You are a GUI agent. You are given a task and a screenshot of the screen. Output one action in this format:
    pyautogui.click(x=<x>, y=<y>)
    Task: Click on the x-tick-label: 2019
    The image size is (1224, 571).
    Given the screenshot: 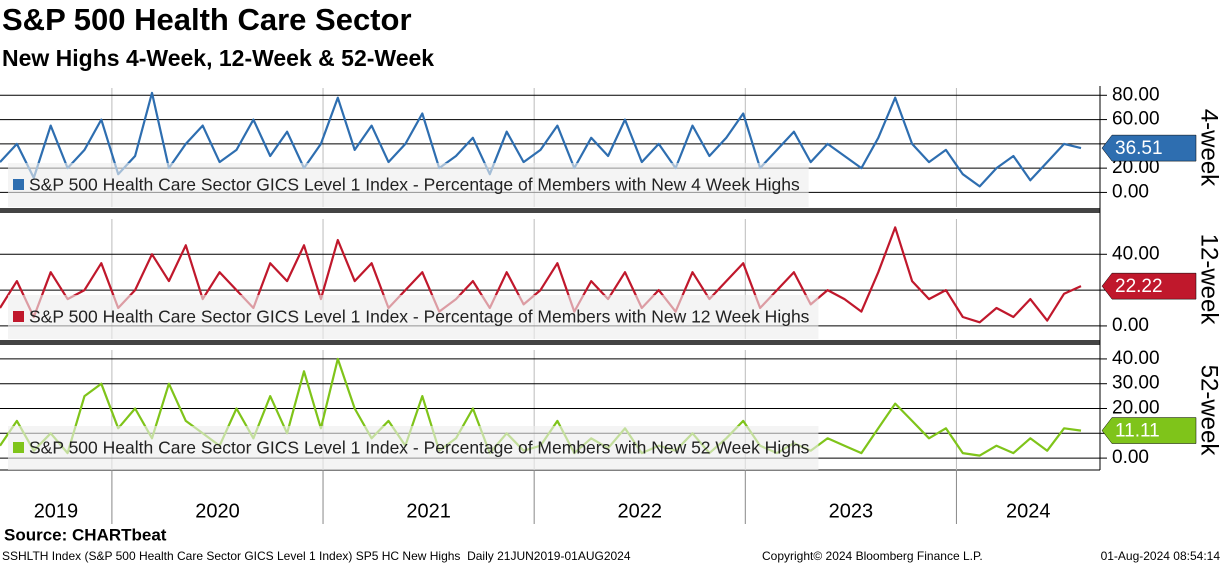 What is the action you would take?
    pyautogui.click(x=56, y=511)
    